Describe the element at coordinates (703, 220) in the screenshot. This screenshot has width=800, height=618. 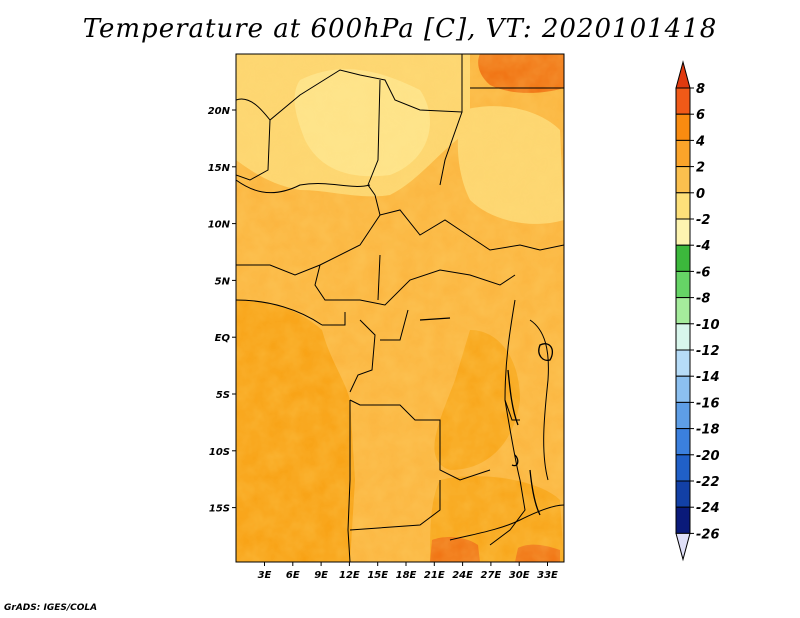
I see `colorbar-label: -2` at that location.